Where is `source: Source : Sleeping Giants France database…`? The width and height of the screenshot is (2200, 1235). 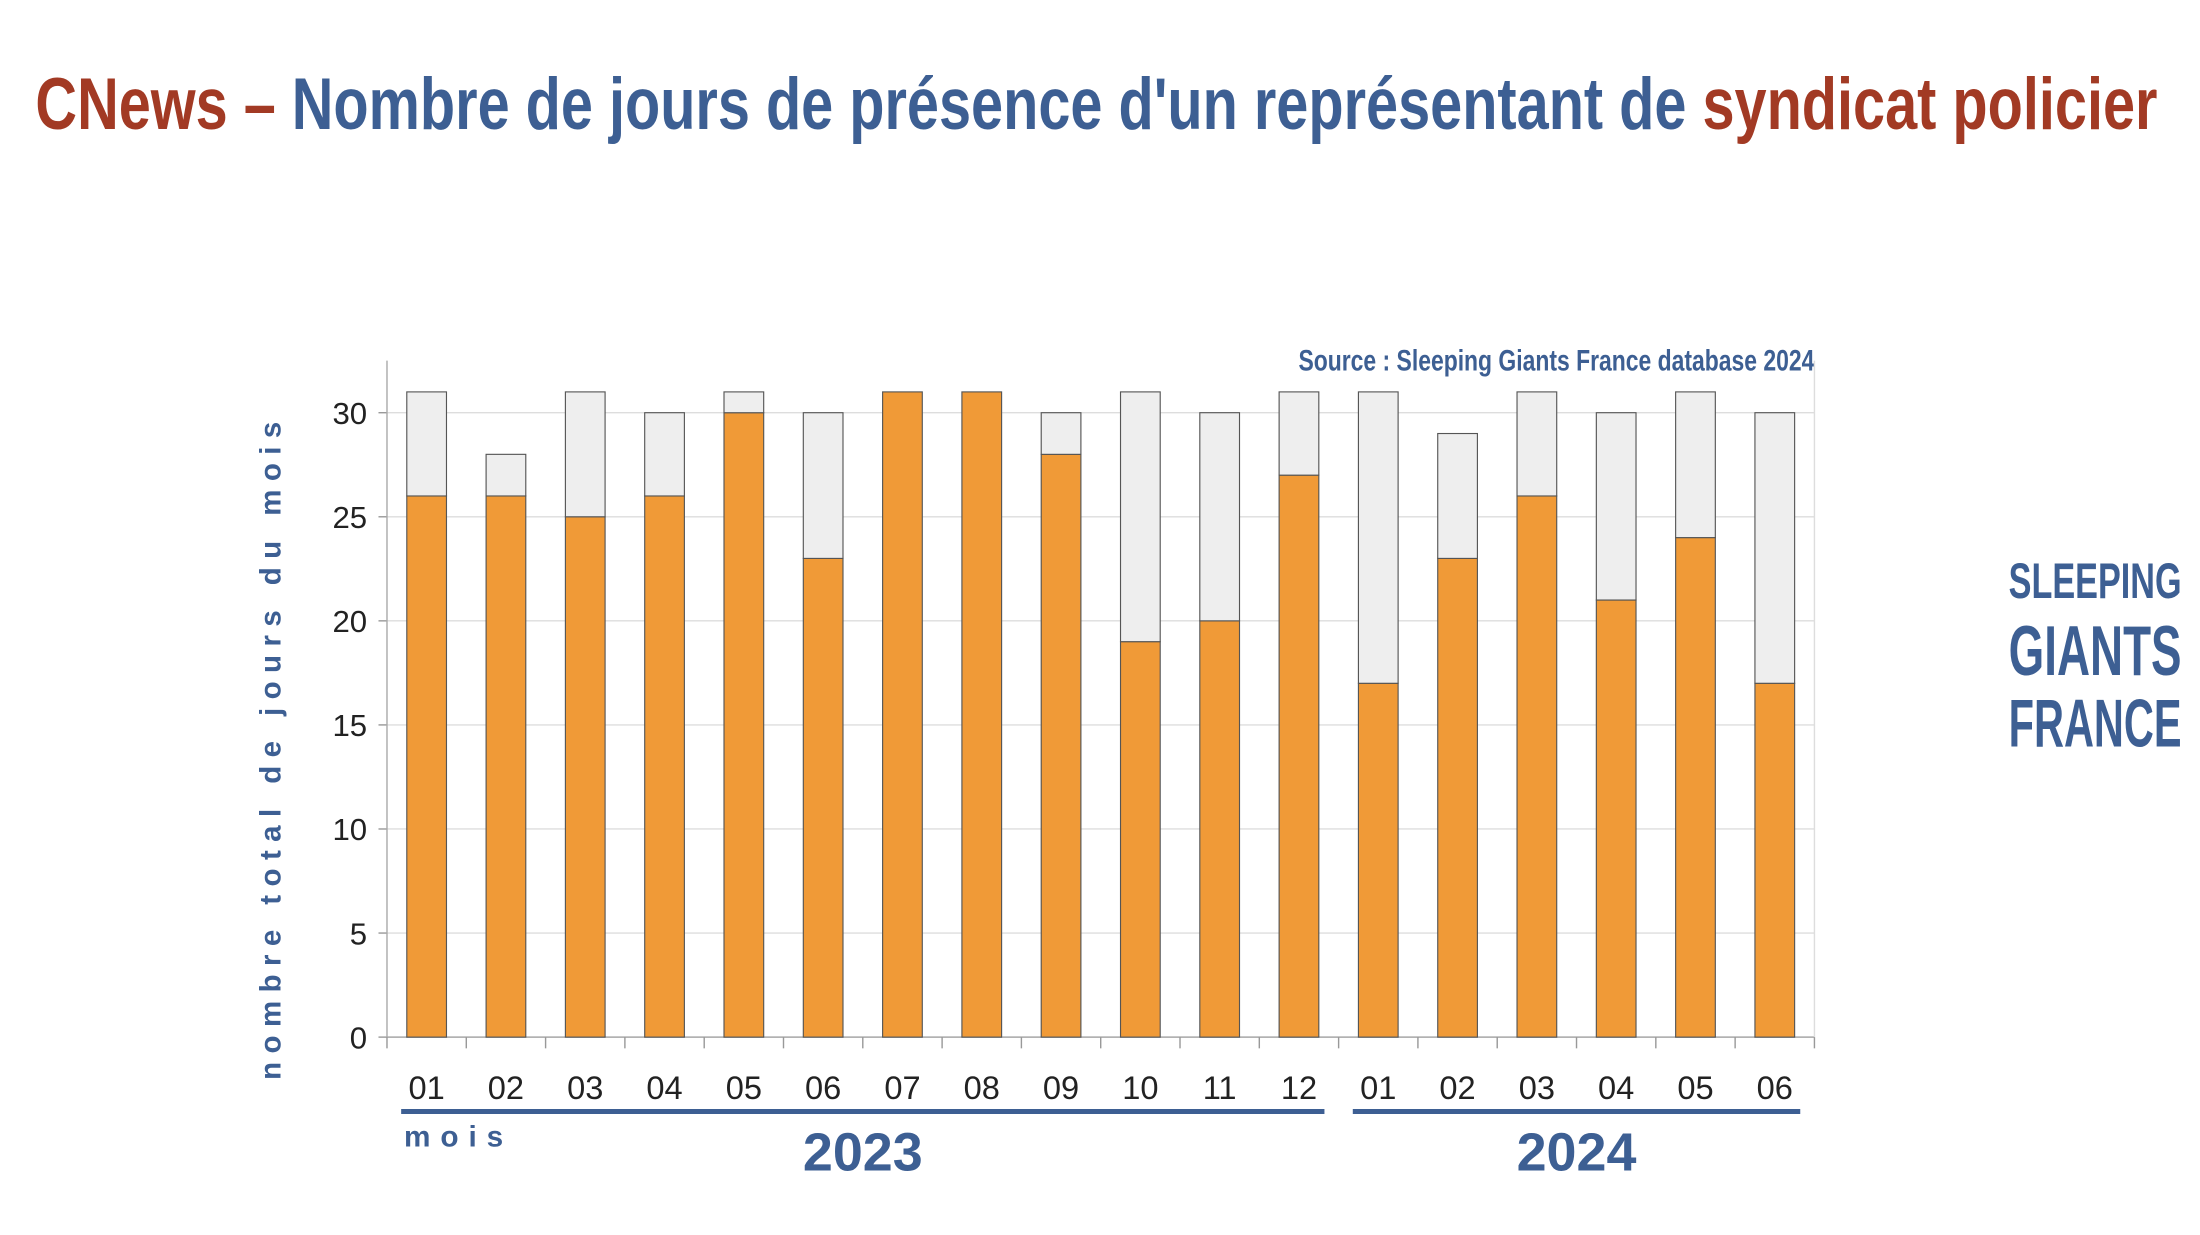 source: Source : Sleeping Giants France database… is located at coordinates (1556, 361).